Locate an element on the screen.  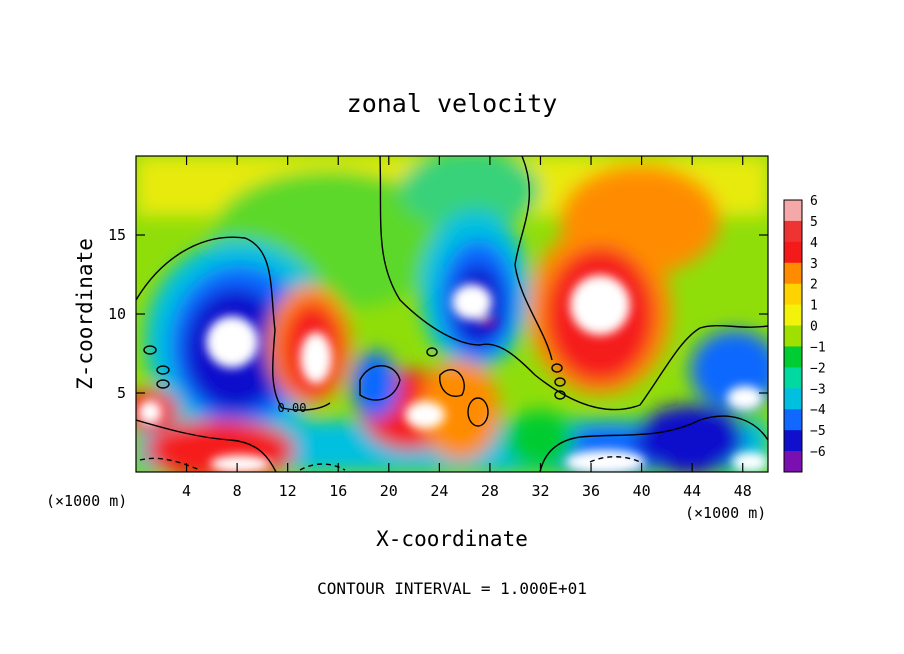
colorbar-label: 6 is located at coordinates (814, 201).